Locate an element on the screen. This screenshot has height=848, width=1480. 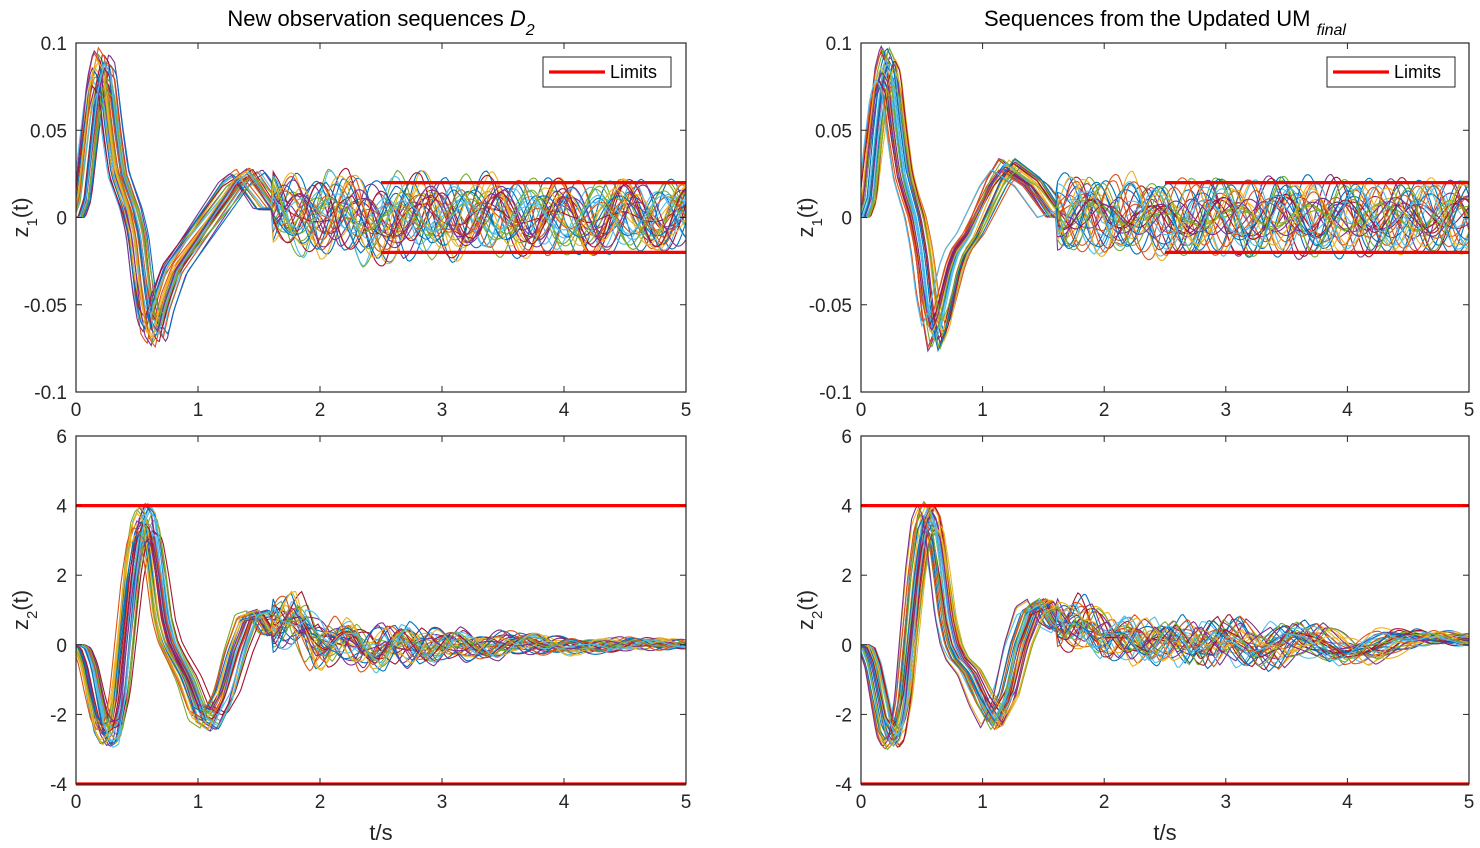
panel-title: New observation sequences D2 is located at coordinates (380, 22).